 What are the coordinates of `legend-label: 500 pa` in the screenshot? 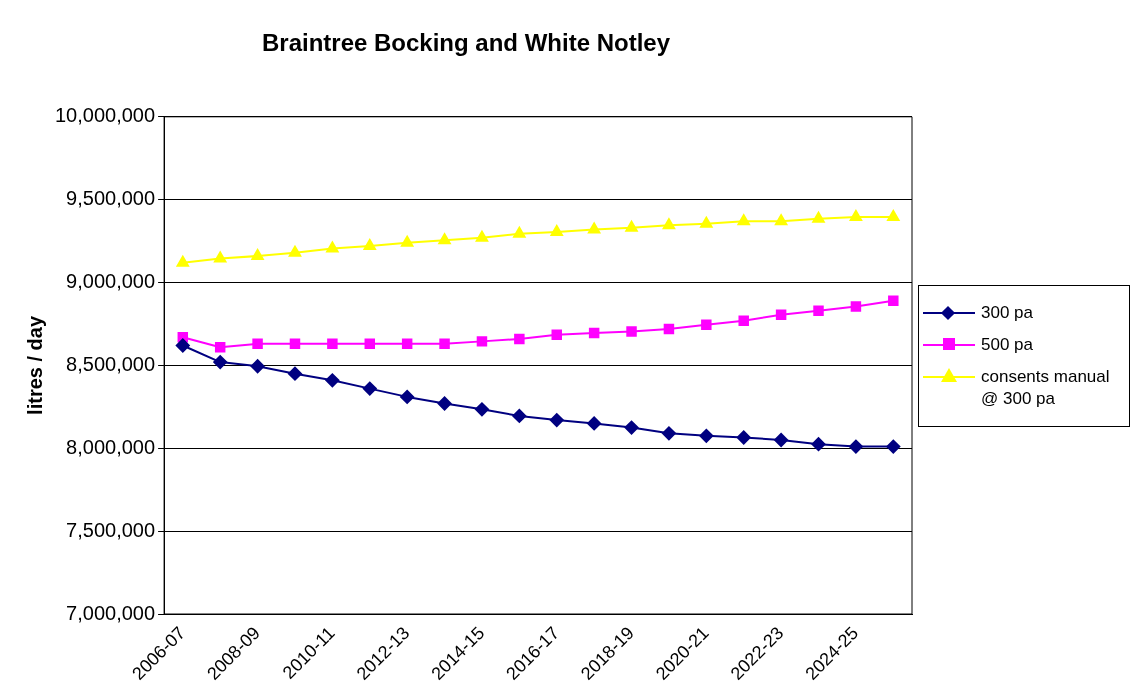 It's located at (1007, 345).